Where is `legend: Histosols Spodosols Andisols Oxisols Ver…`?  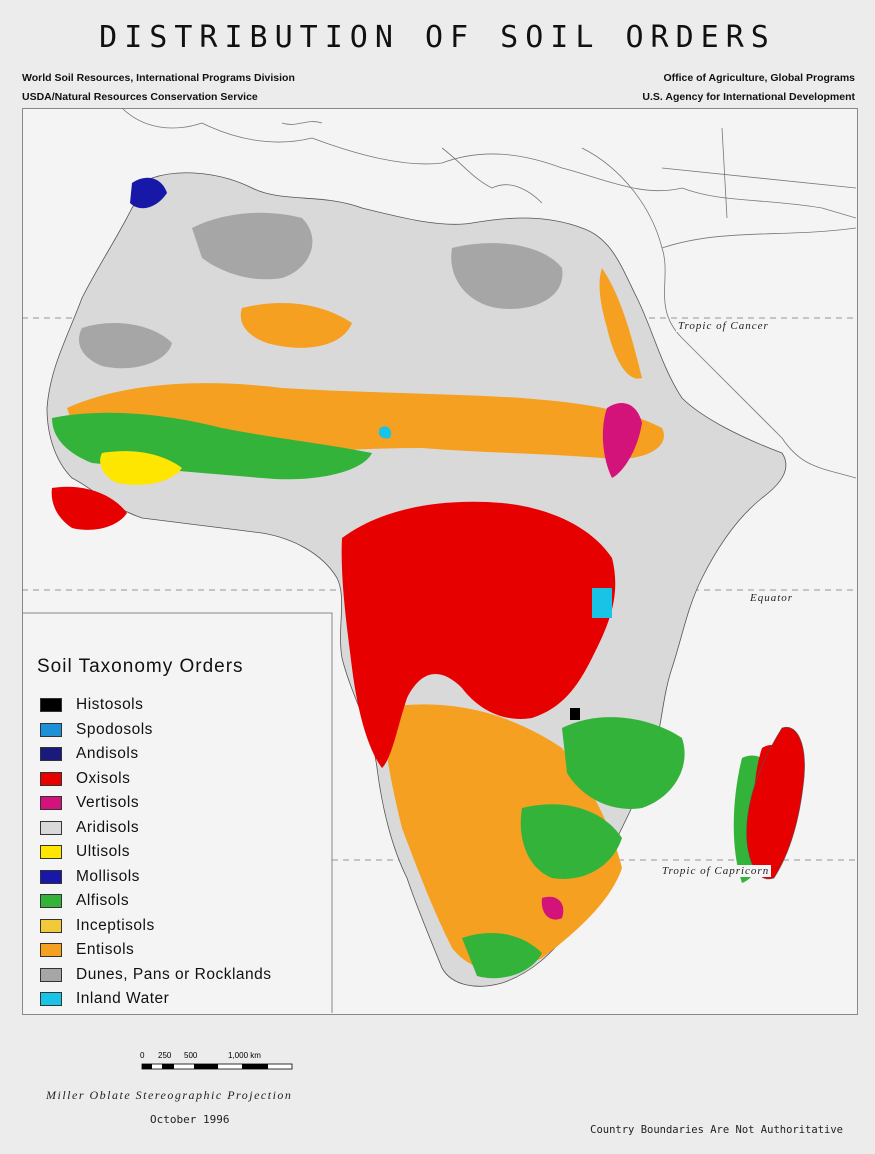 legend: Histosols Spodosols Andisols Oxisols Ver… is located at coordinates (156, 852).